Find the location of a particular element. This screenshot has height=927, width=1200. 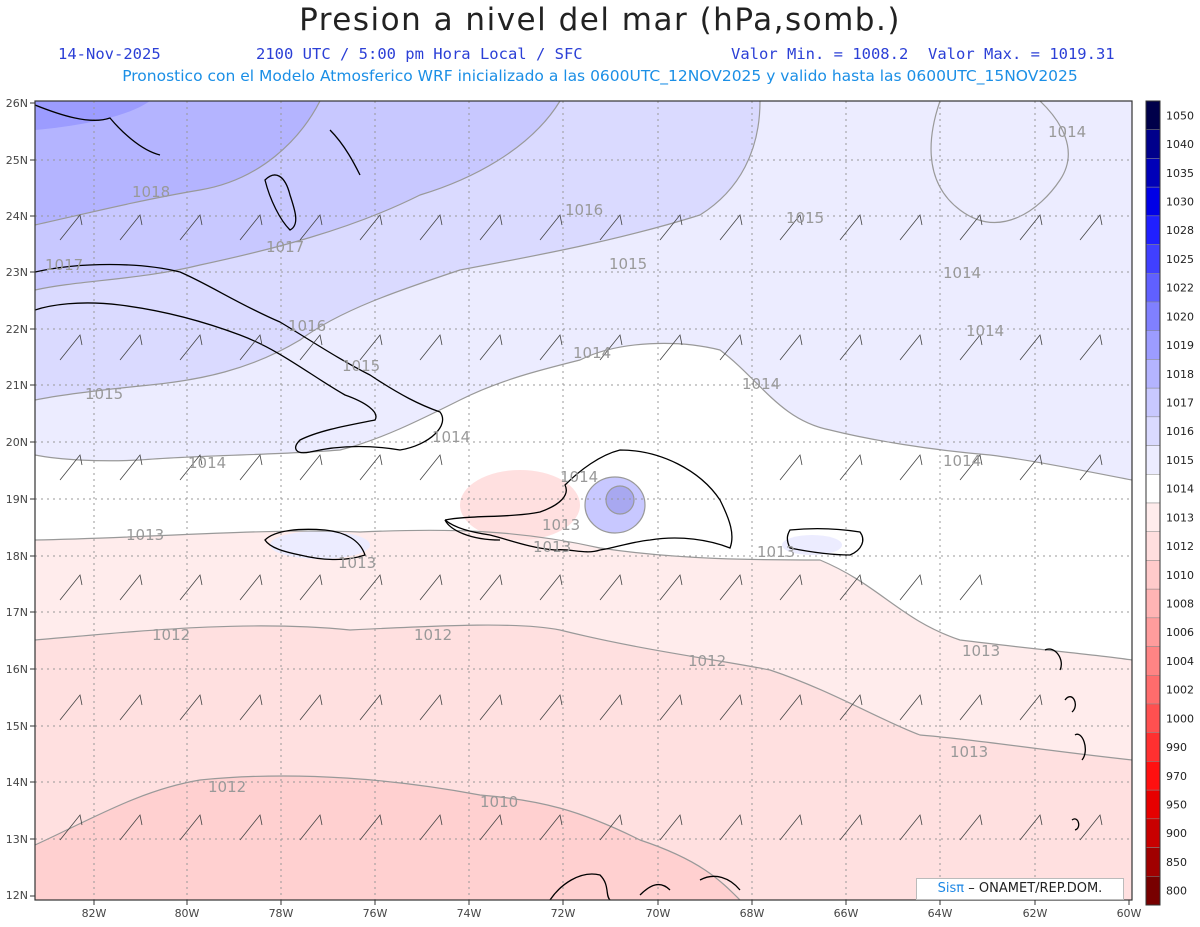

lat-label: 12N is located at coordinates (17, 895).